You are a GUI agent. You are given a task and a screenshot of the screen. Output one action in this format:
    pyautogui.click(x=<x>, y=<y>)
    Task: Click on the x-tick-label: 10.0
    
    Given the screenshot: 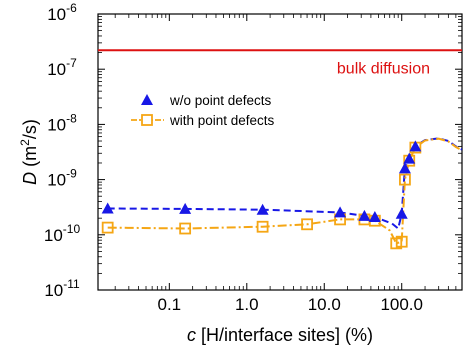 What is the action you would take?
    pyautogui.click(x=324, y=304)
    